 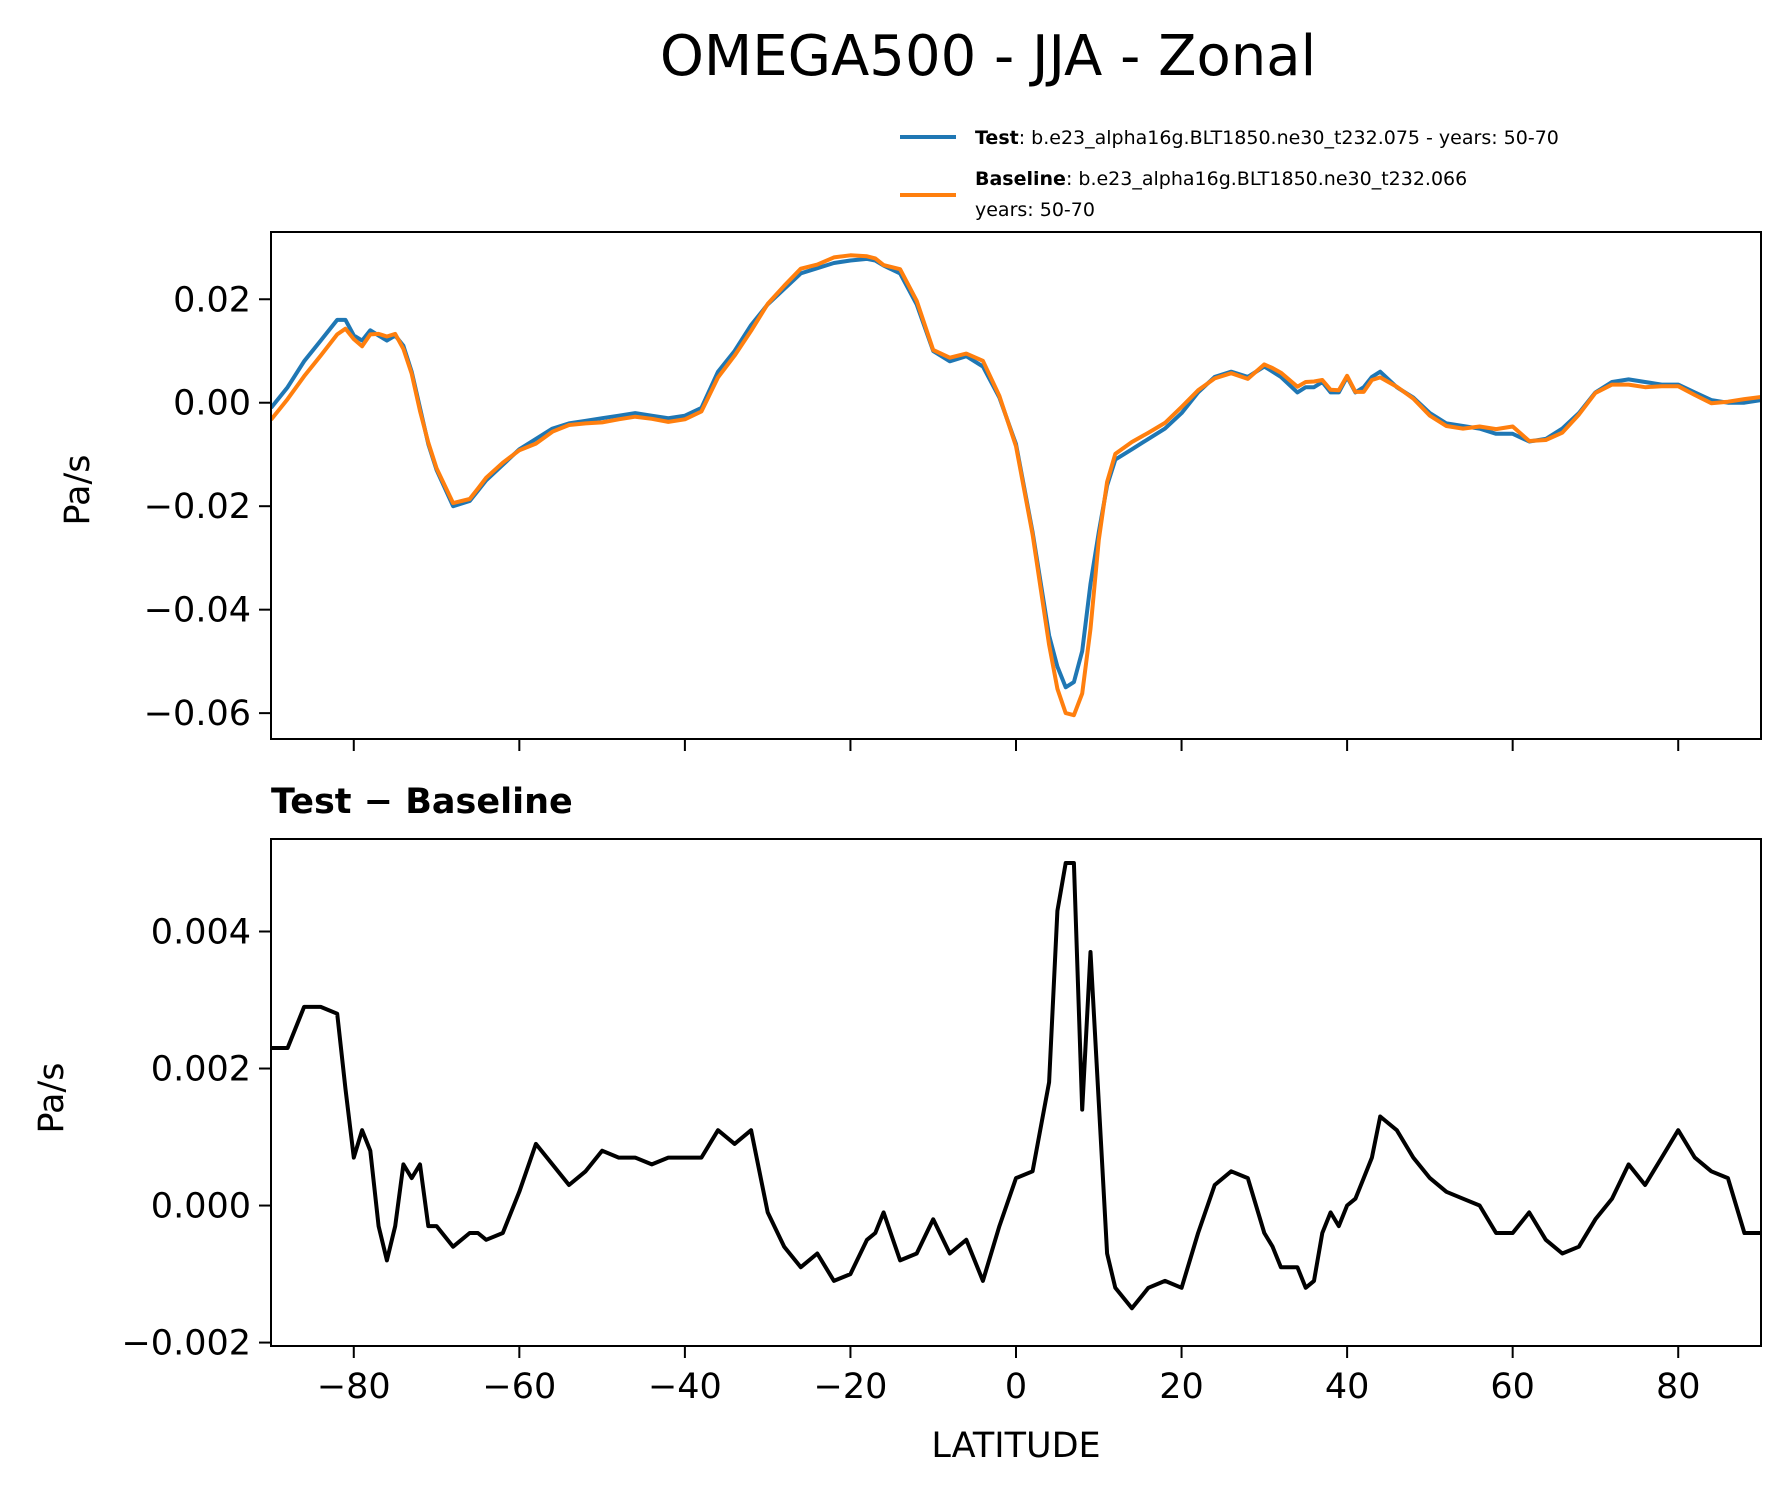 What do you see at coordinates (1016, 1387) in the screenshot?
I see `diff-xtick-label: 0` at bounding box center [1016, 1387].